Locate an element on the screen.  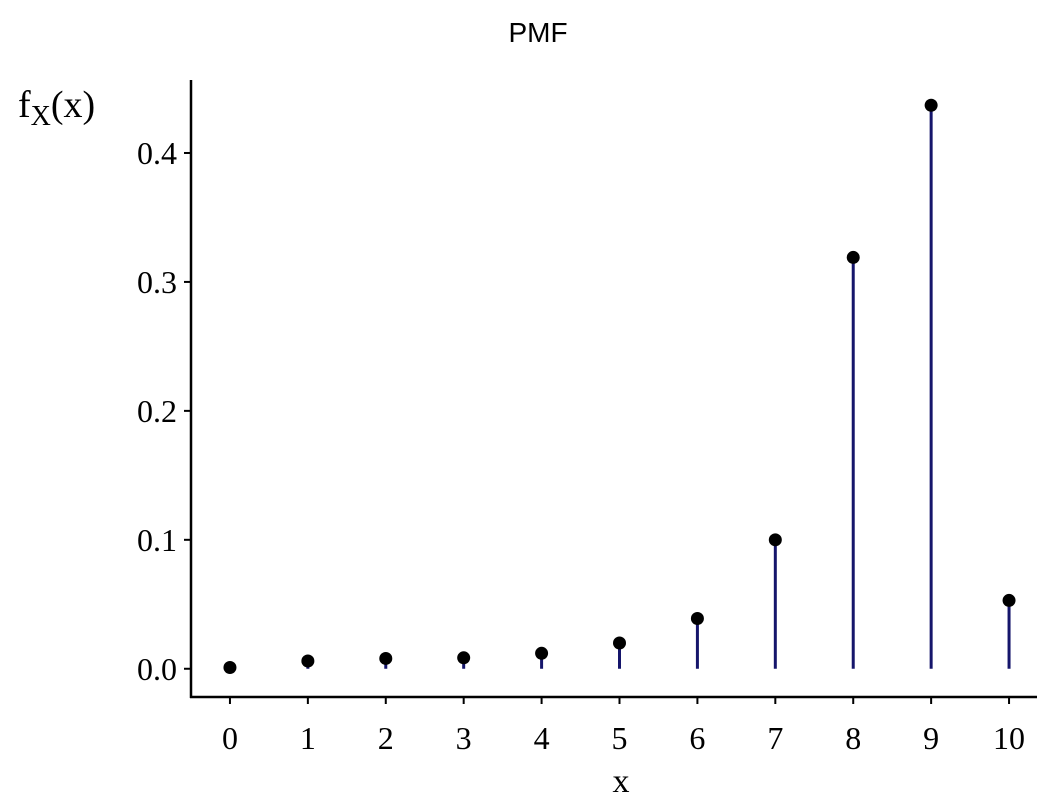
x-tick-label: 3 is located at coordinates (464, 738).